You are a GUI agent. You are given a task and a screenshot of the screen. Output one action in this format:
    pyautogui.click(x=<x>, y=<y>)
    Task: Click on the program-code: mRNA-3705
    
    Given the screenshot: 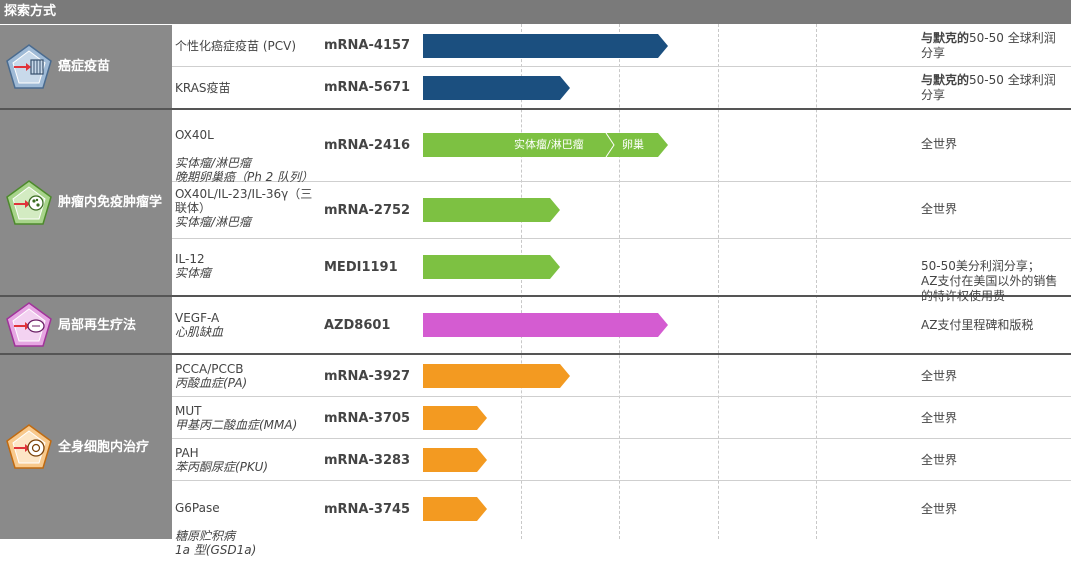 What is the action you would take?
    pyautogui.click(x=367, y=418)
    